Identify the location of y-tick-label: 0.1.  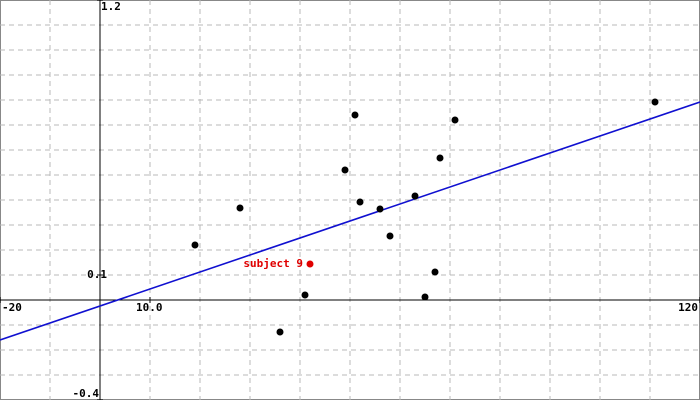
(97, 274).